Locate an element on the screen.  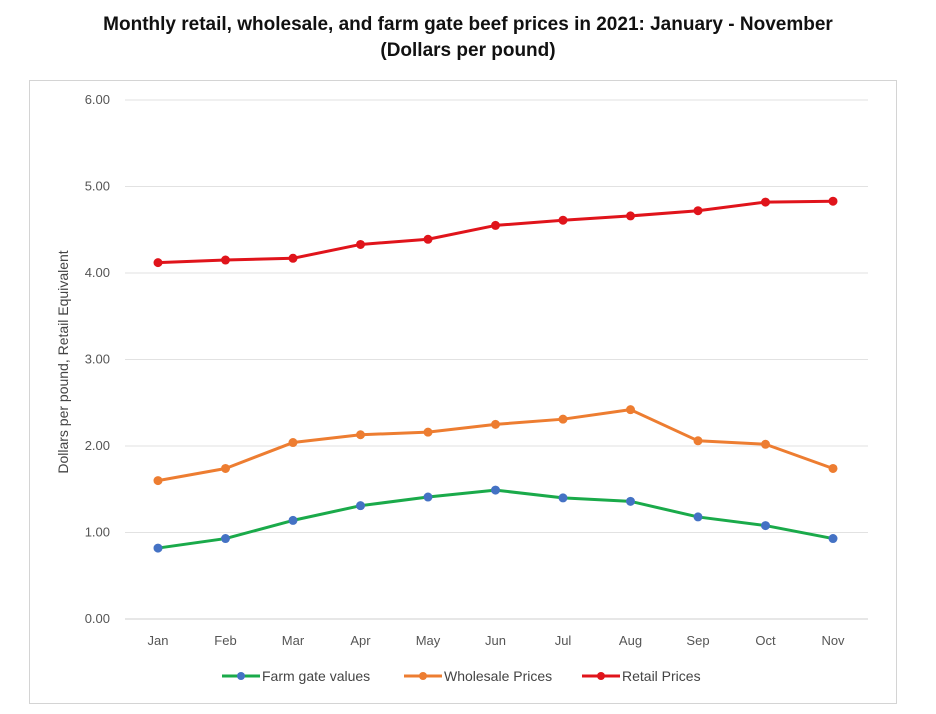
legend-label: Retail Prices is located at coordinates (661, 676).